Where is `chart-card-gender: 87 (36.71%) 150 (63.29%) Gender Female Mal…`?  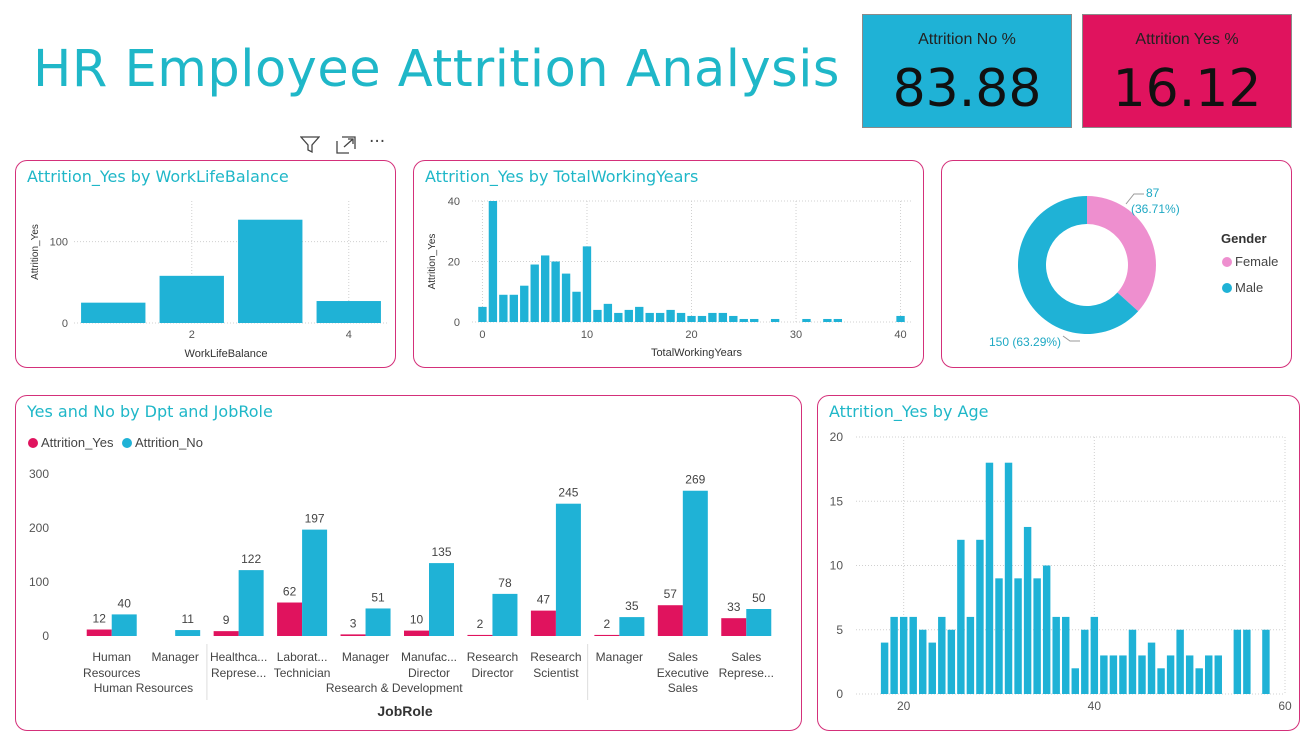 chart-card-gender: 87 (36.71%) 150 (63.29%) Gender Female Mal… is located at coordinates (1116, 264).